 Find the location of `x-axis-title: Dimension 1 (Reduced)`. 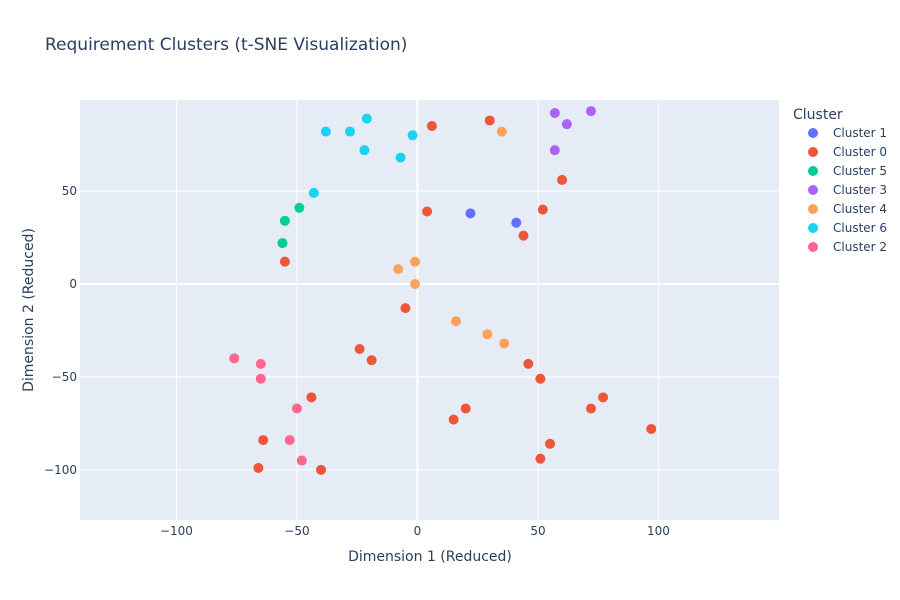

x-axis-title: Dimension 1 (Reduced) is located at coordinates (430, 557).